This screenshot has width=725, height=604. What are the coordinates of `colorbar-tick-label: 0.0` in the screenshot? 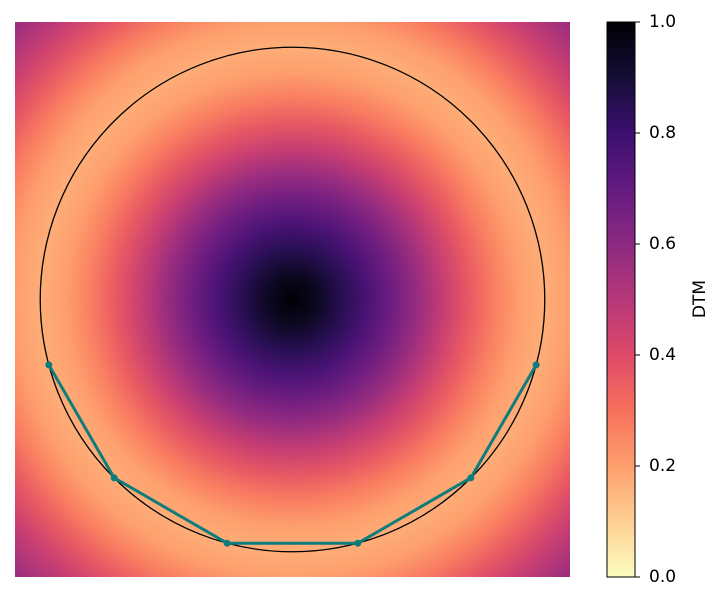 It's located at (662, 577).